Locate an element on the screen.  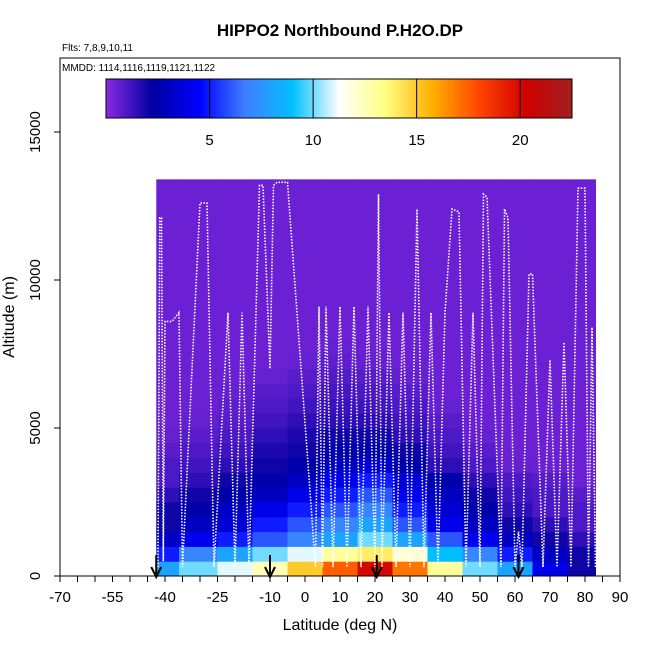
flight-marker-layer is located at coordinates (337, 567).